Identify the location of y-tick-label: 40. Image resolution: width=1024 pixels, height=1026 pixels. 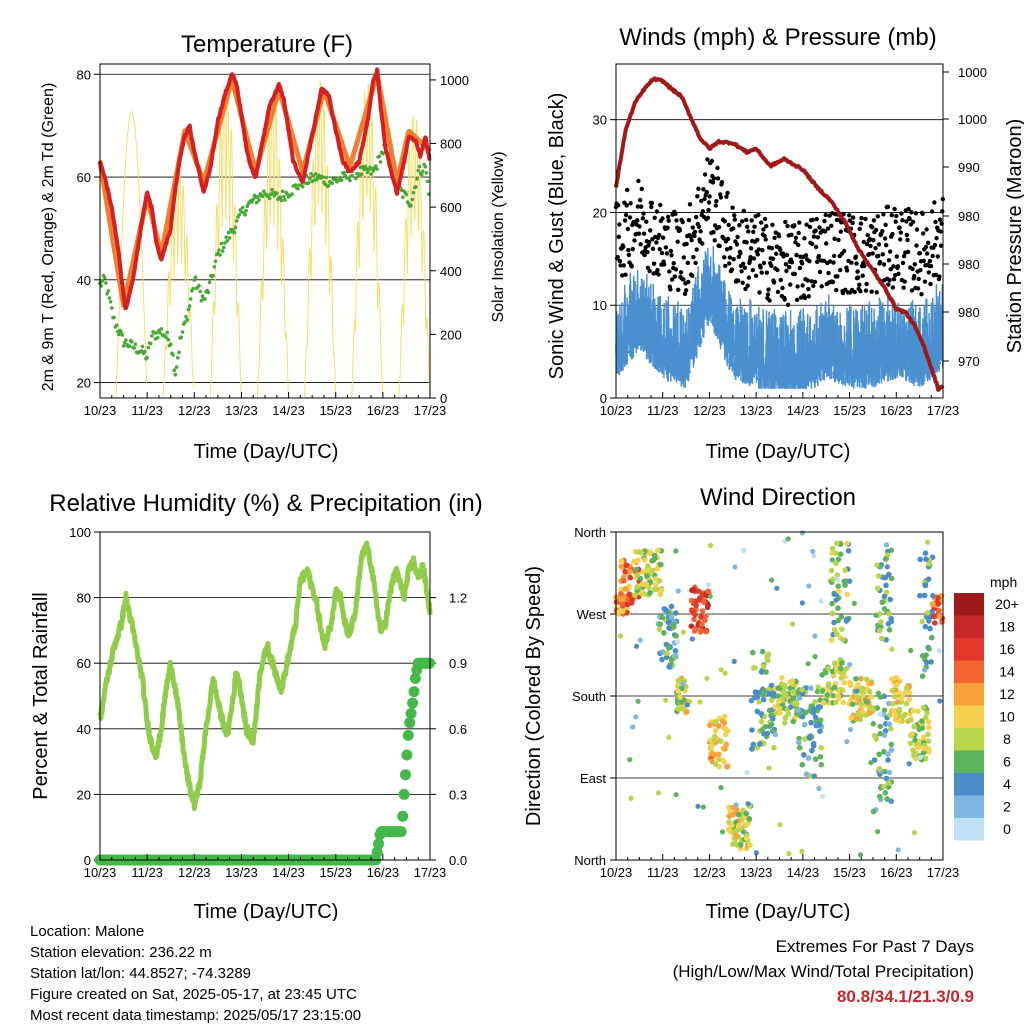
(84, 729).